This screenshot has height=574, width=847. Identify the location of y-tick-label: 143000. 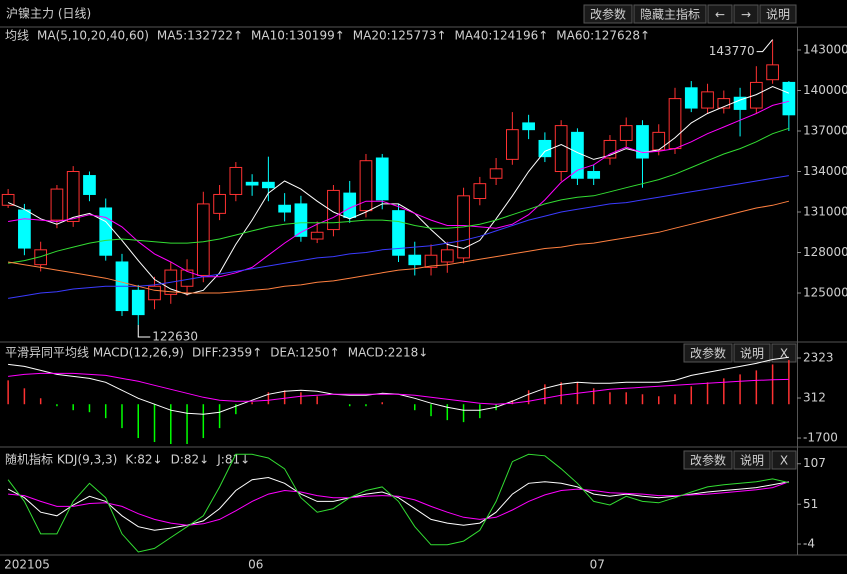
(825, 50).